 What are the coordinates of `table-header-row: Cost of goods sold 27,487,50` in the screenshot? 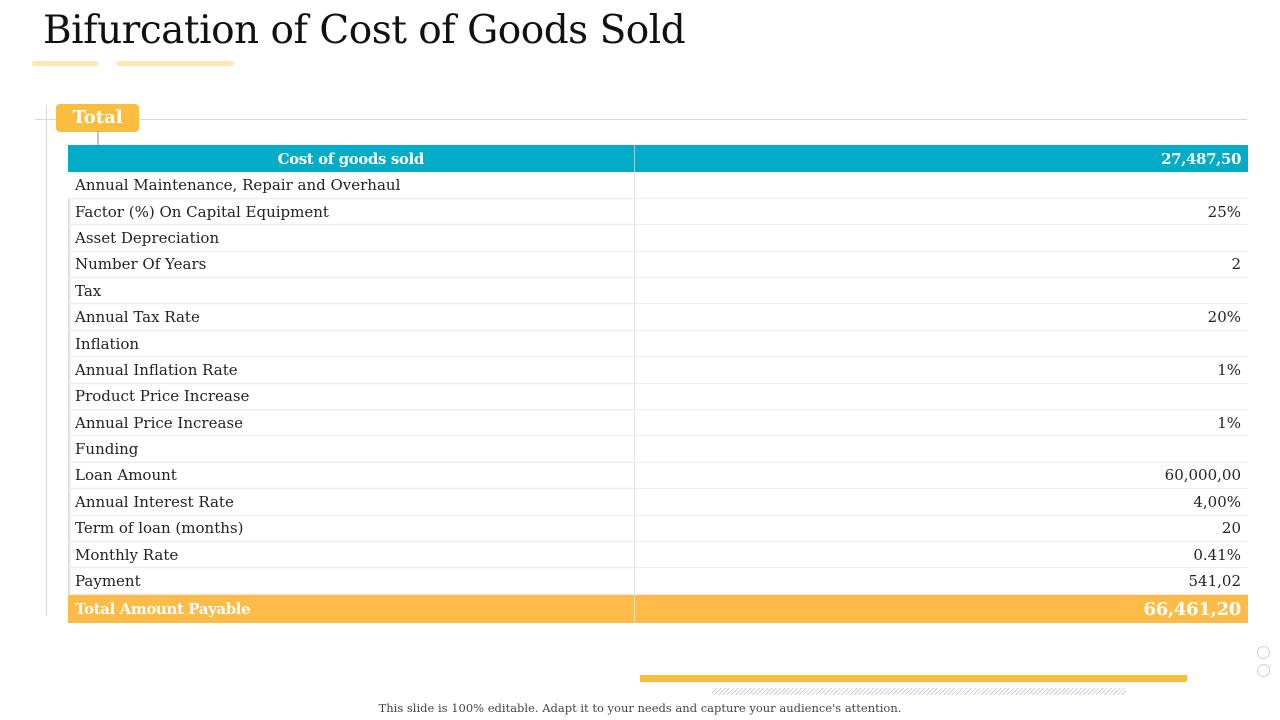 It's located at (658, 158).